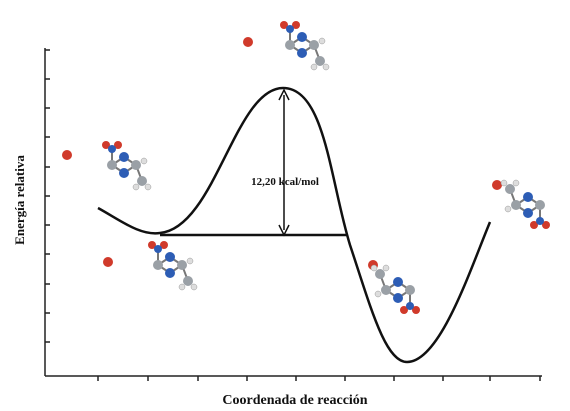  Describe the element at coordinates (284, 162) in the screenshot. I see `arrow-heads` at that location.